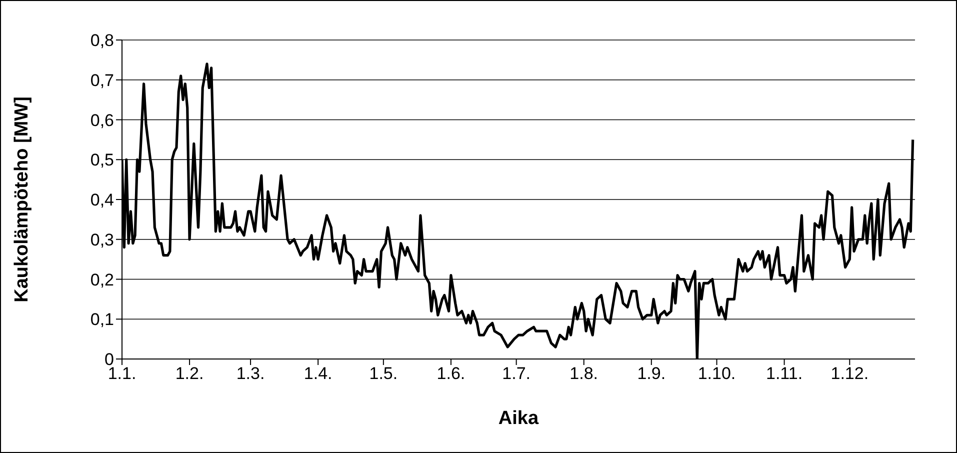 Image resolution: width=957 pixels, height=453 pixels. I want to click on x-tick-label: 1.6., so click(451, 374).